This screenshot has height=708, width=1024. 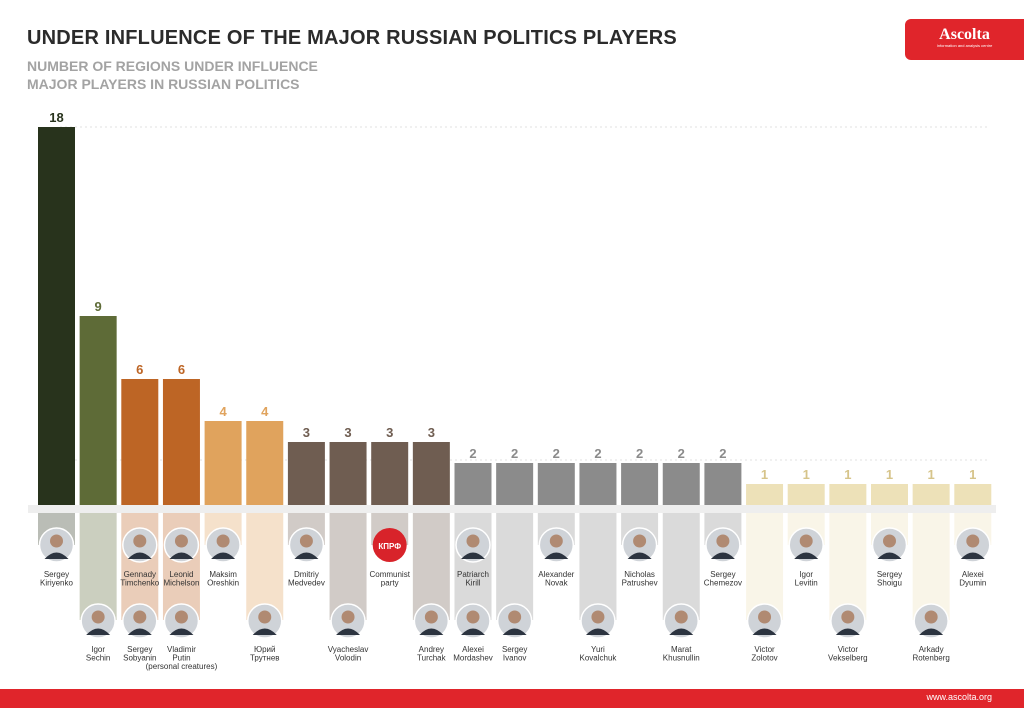 I want to click on party-logo, so click(x=389, y=545).